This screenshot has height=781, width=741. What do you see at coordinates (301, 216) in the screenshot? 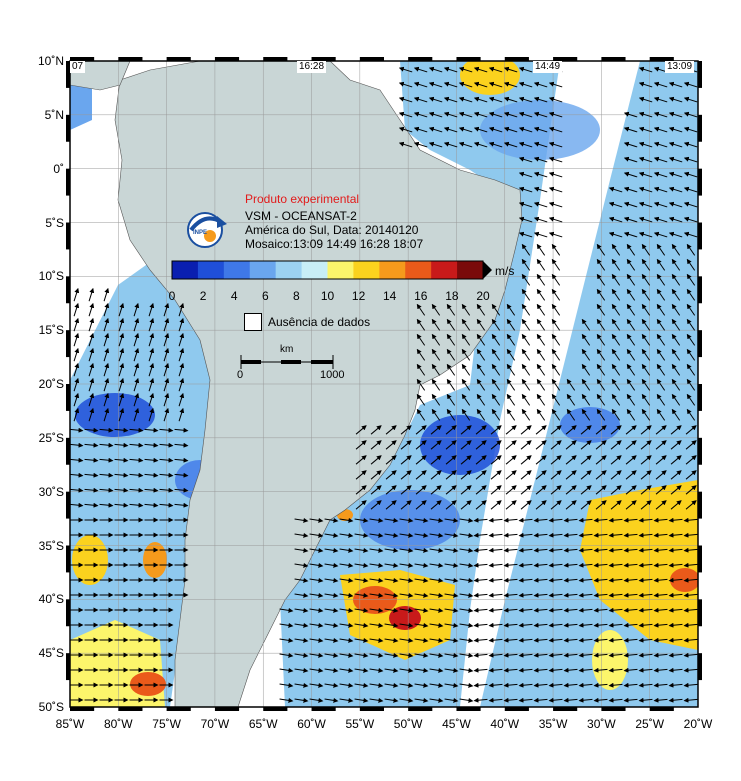
I see `product-title: VSM - OCEANSAT-2` at bounding box center [301, 216].